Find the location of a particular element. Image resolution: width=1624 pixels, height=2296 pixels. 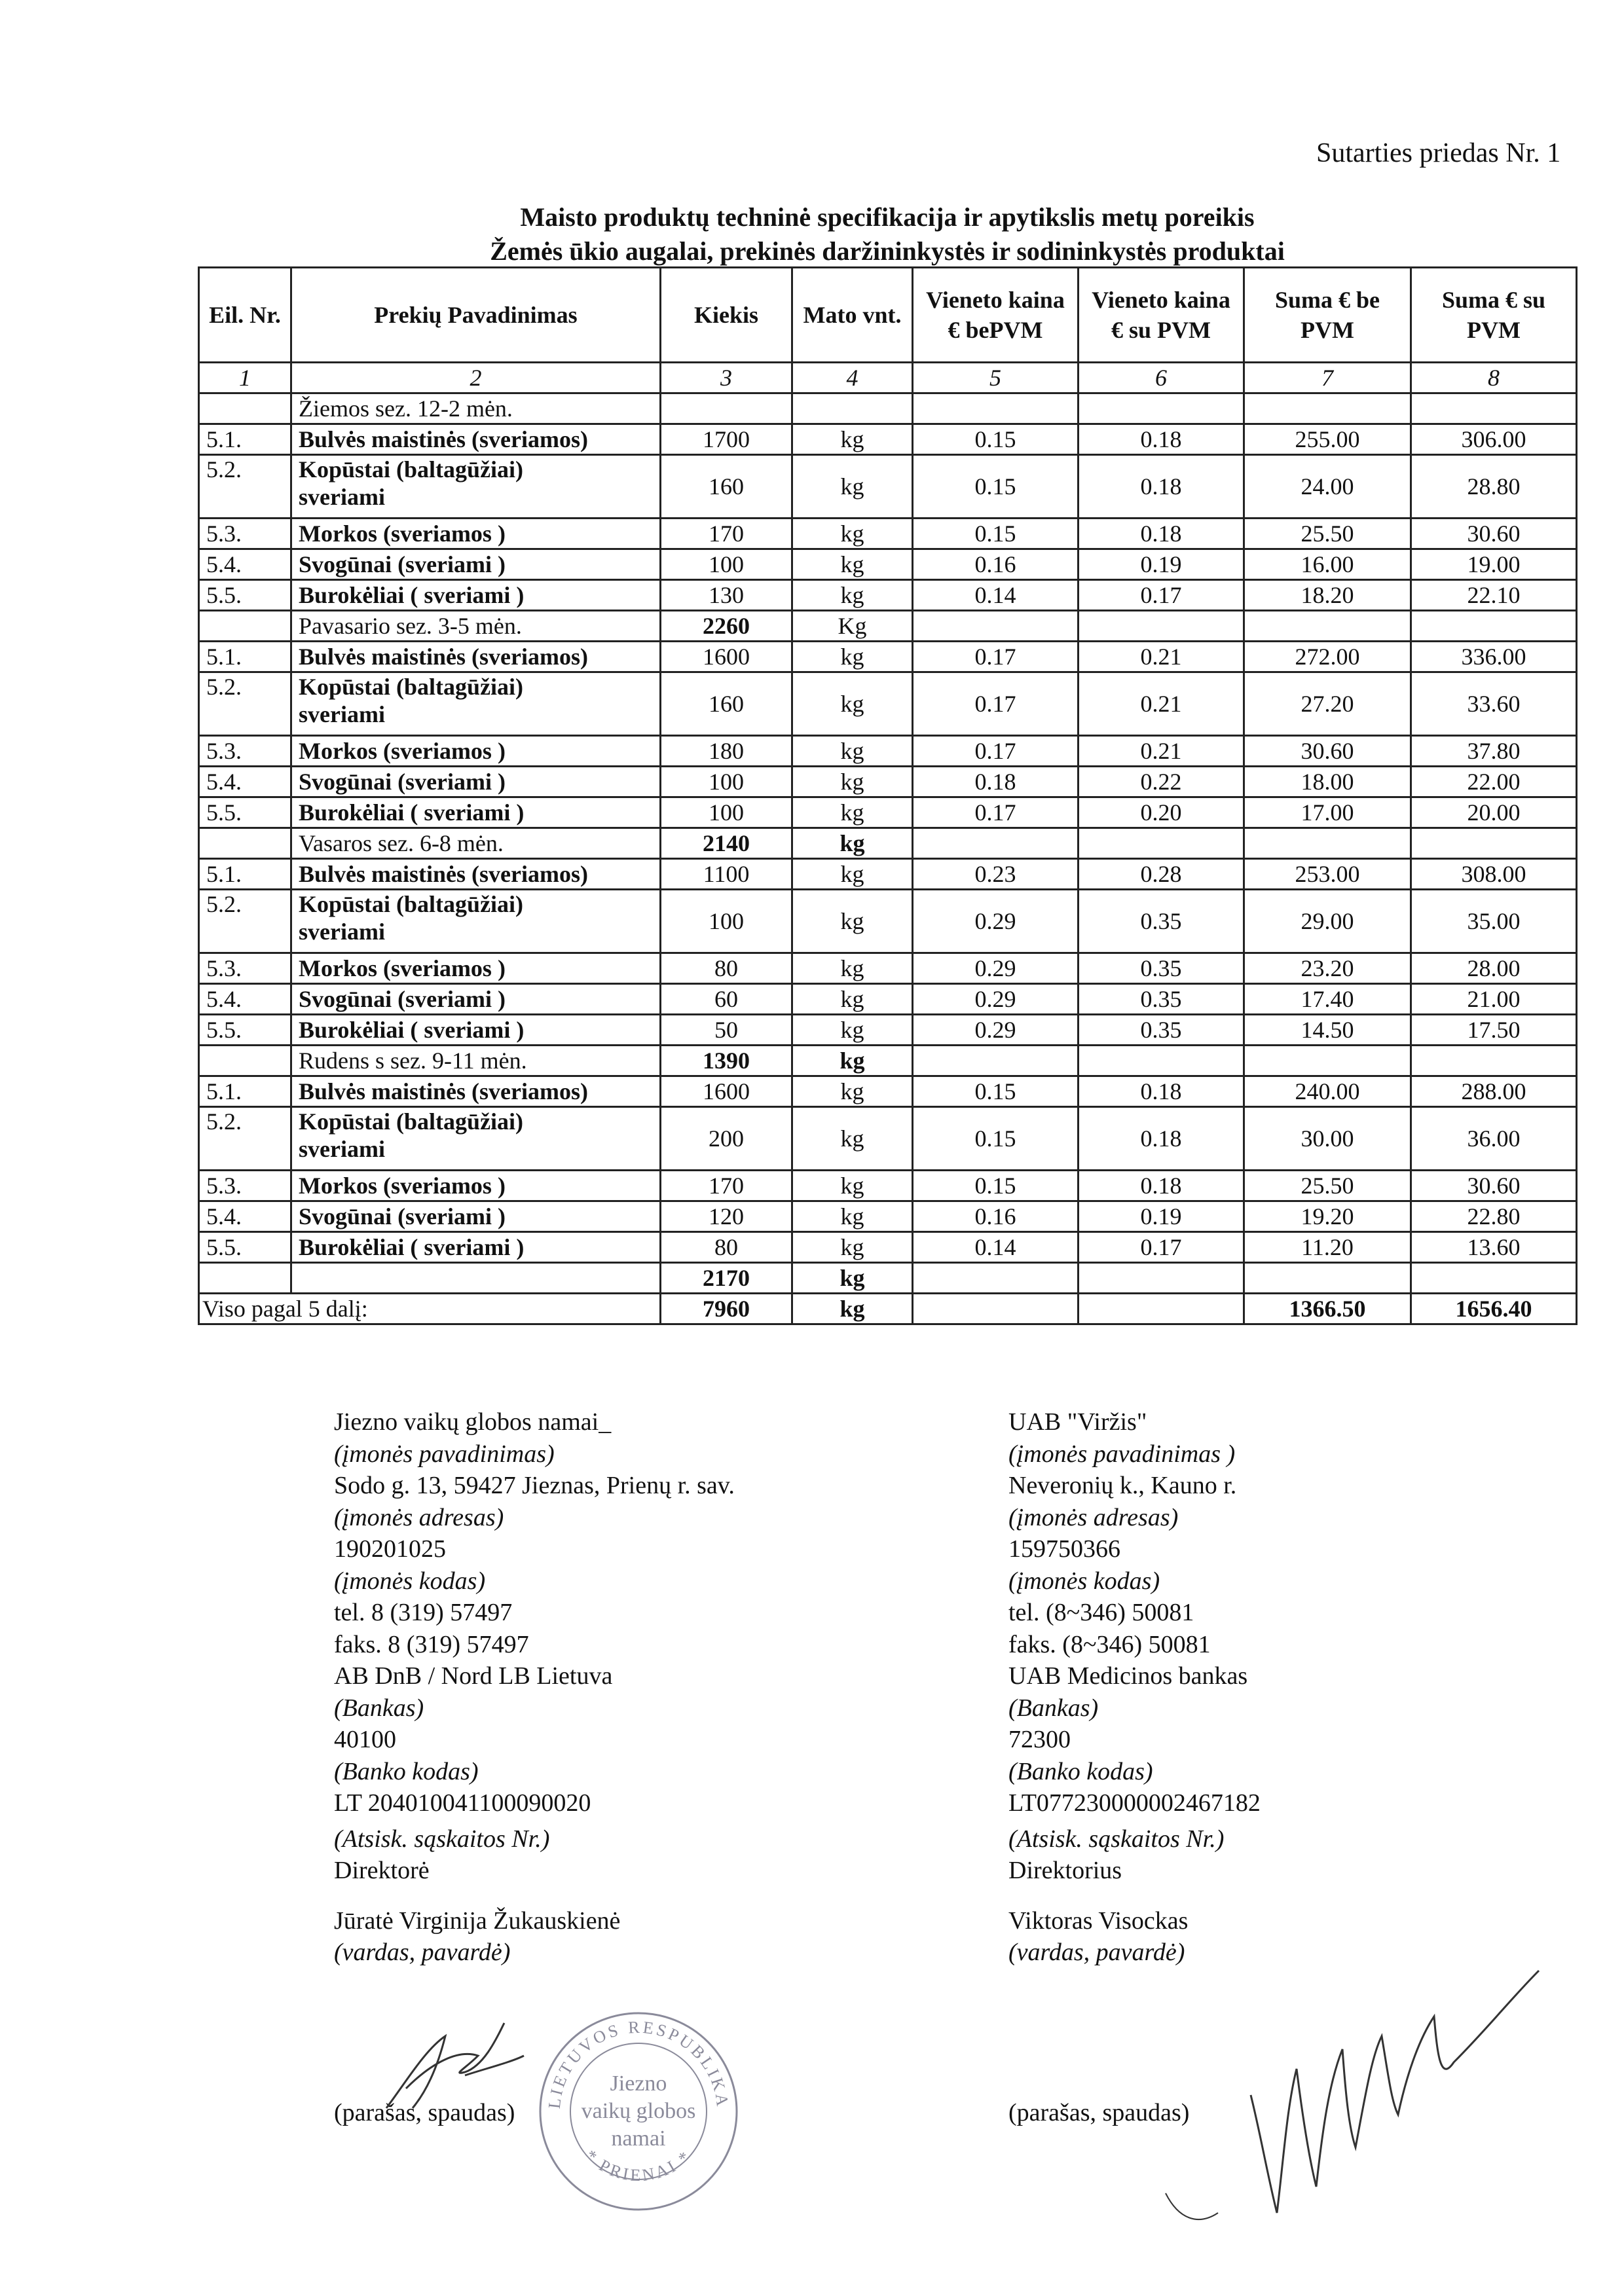

caption: (įmonės kodas) is located at coordinates (410, 1581).